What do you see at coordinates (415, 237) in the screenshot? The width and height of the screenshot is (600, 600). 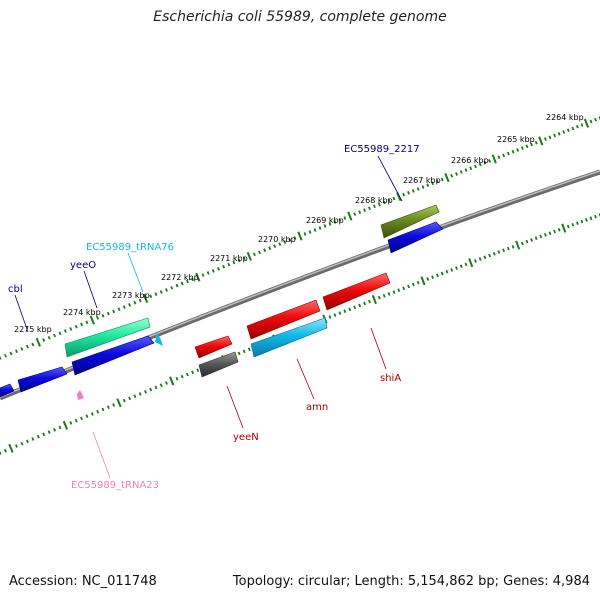 I see `gene-blue-upper-right` at bounding box center [415, 237].